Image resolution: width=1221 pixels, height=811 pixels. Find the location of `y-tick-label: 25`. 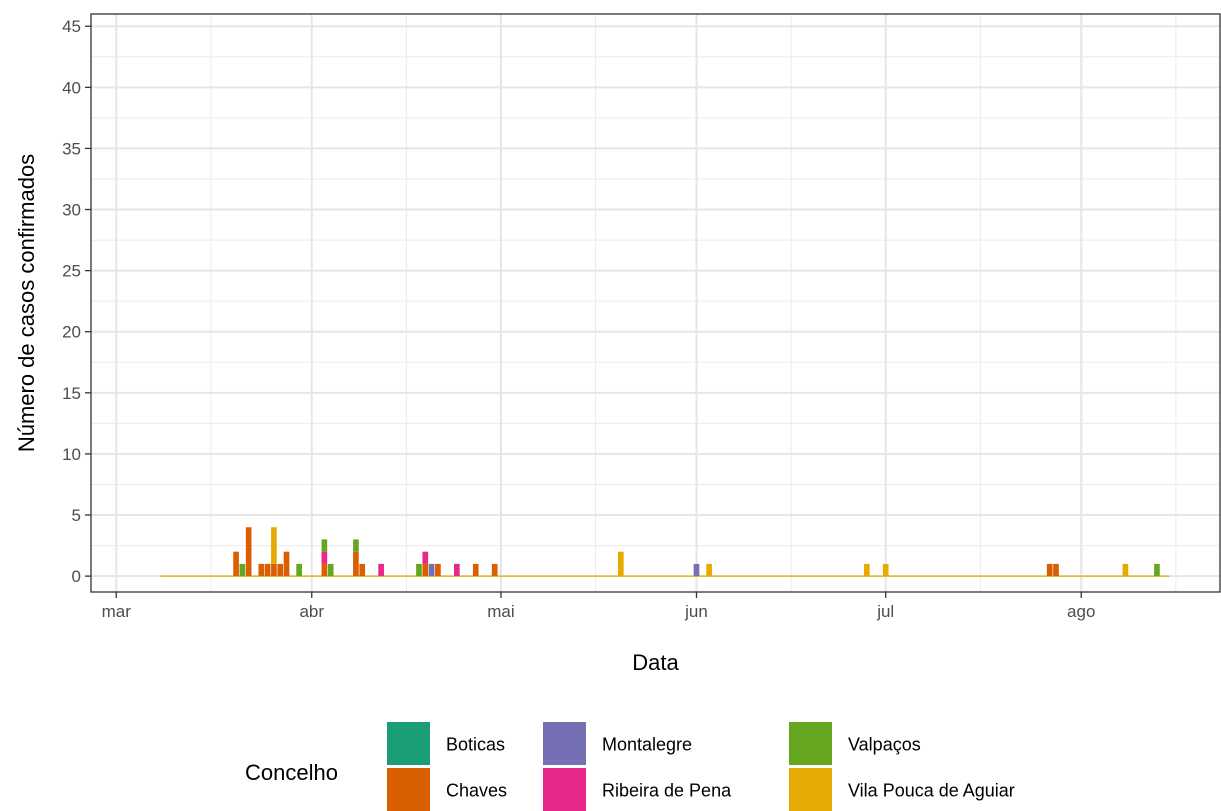

y-tick-label: 25 is located at coordinates (71, 271).